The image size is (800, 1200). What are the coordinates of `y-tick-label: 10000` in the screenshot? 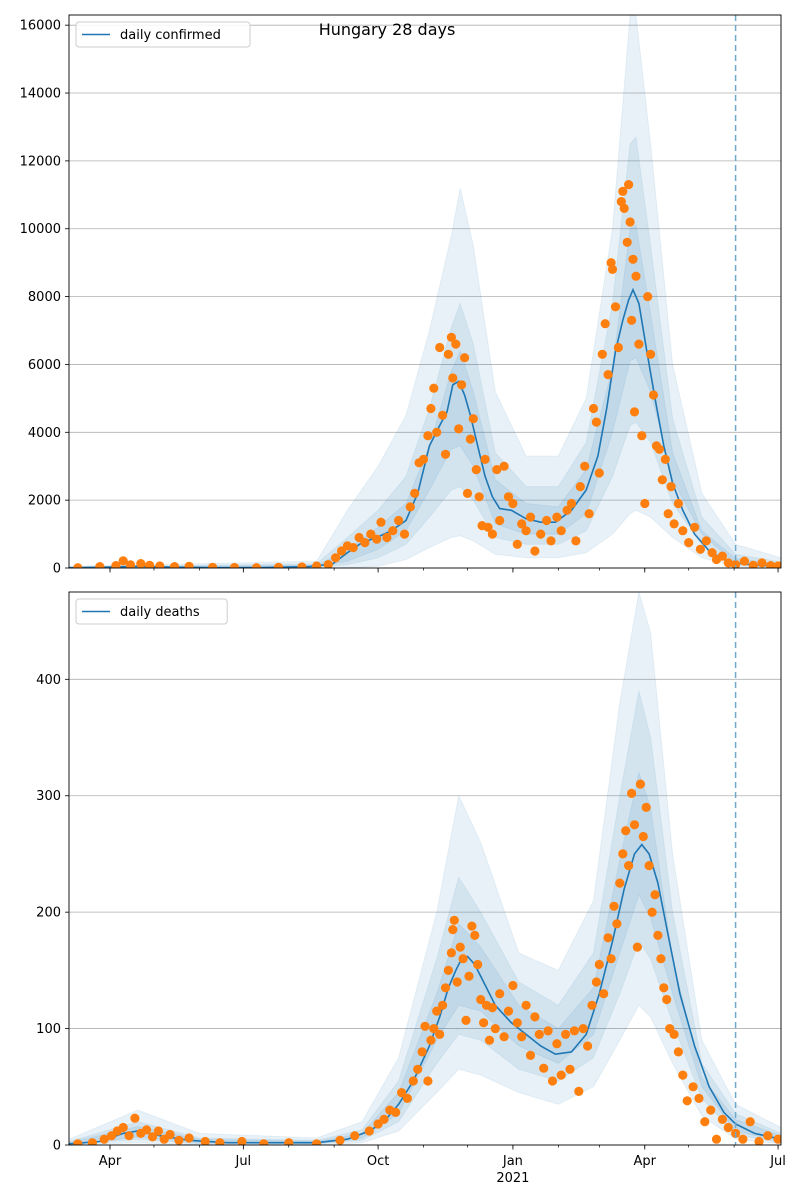 It's located at (40, 229).